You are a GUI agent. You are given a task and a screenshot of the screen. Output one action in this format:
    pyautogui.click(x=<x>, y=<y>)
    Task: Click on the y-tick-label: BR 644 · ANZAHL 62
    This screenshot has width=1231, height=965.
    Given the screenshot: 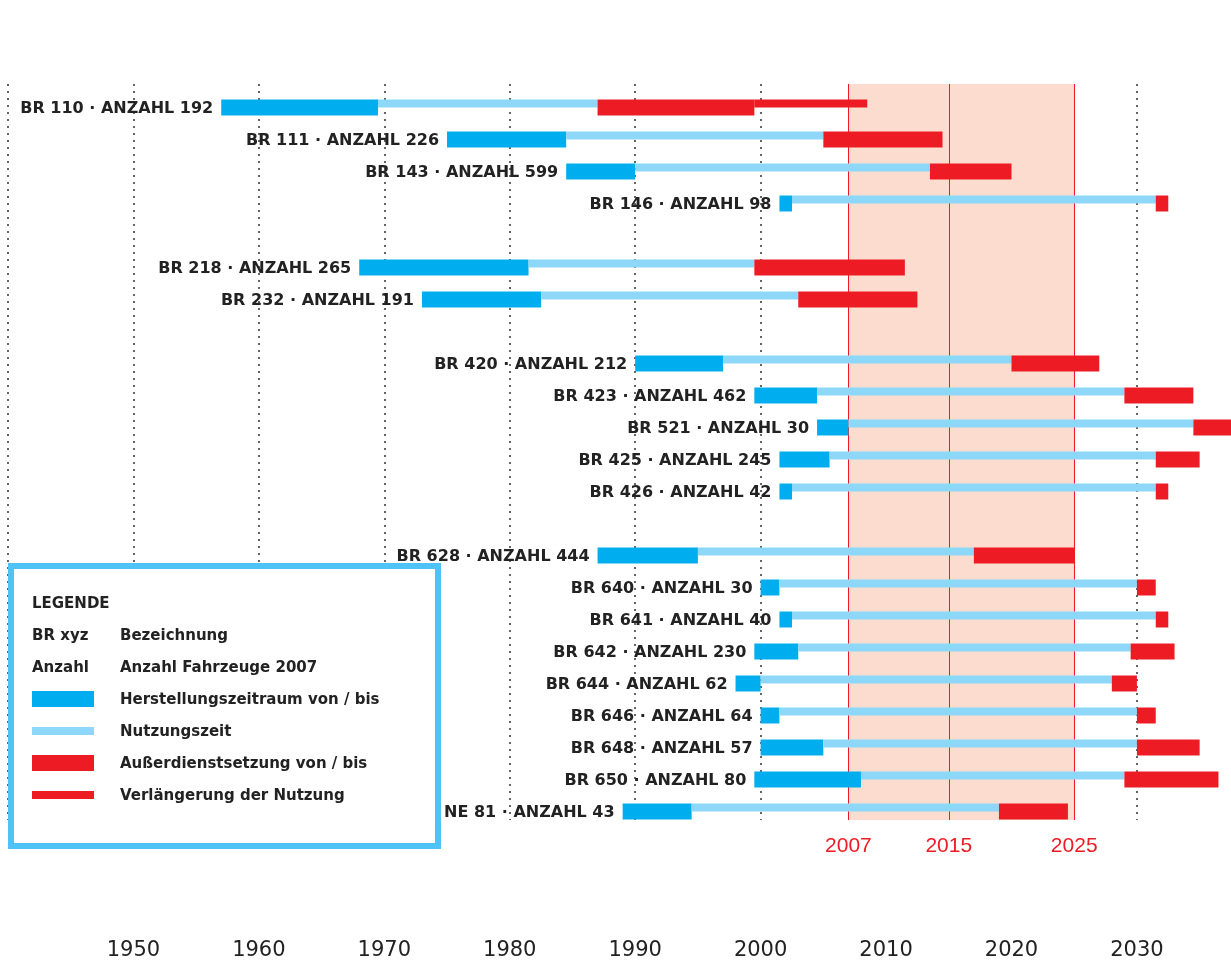 What is the action you would take?
    pyautogui.click(x=636, y=683)
    